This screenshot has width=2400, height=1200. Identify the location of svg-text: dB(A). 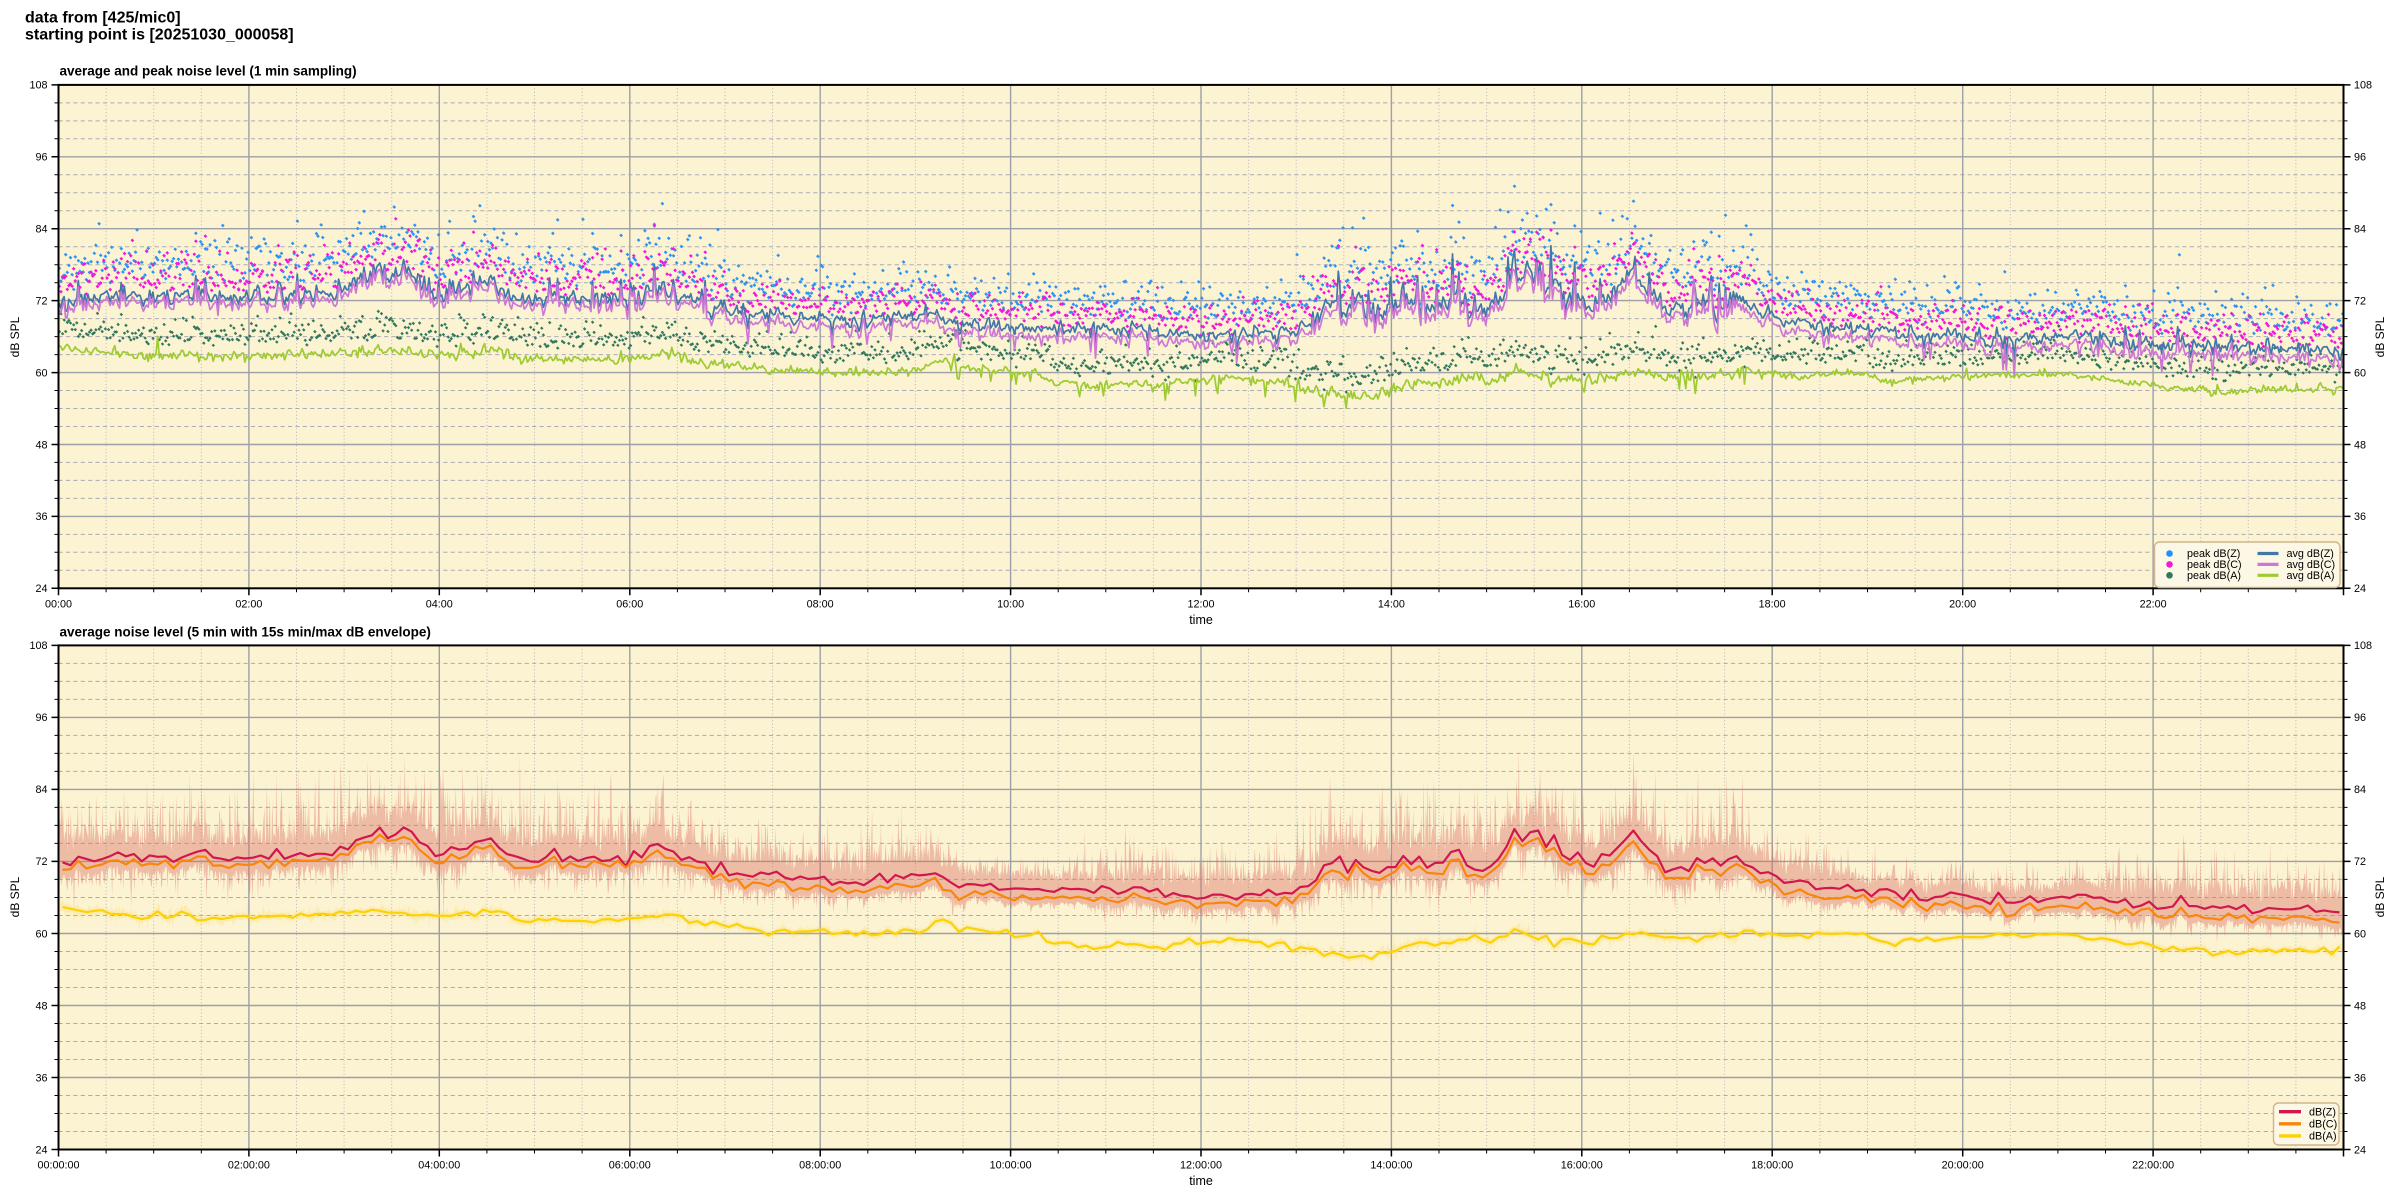
(2323, 1137).